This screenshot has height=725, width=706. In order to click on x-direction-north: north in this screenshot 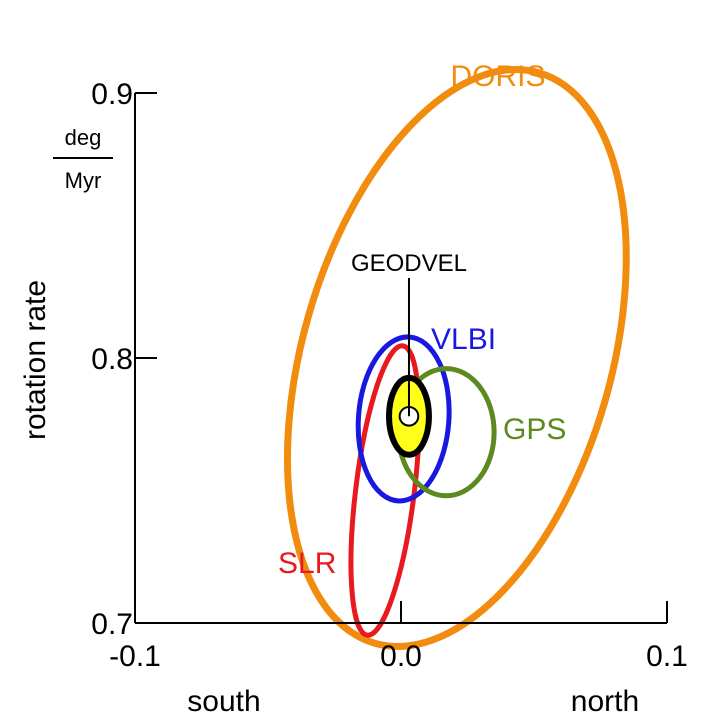, I will do `click(605, 701)`.